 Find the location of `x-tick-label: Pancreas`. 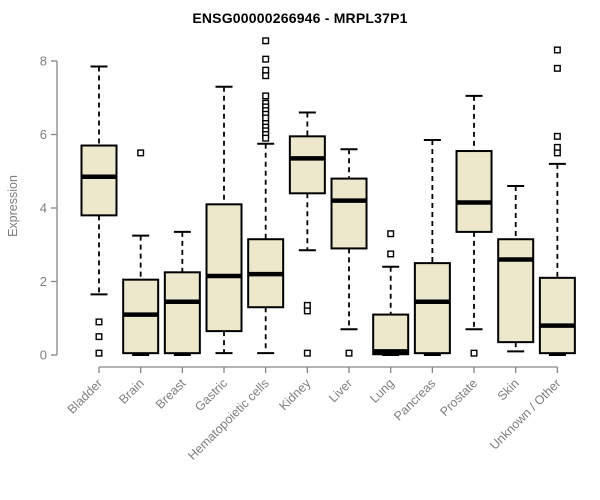

x-tick-label: Pancreas is located at coordinates (414, 399).